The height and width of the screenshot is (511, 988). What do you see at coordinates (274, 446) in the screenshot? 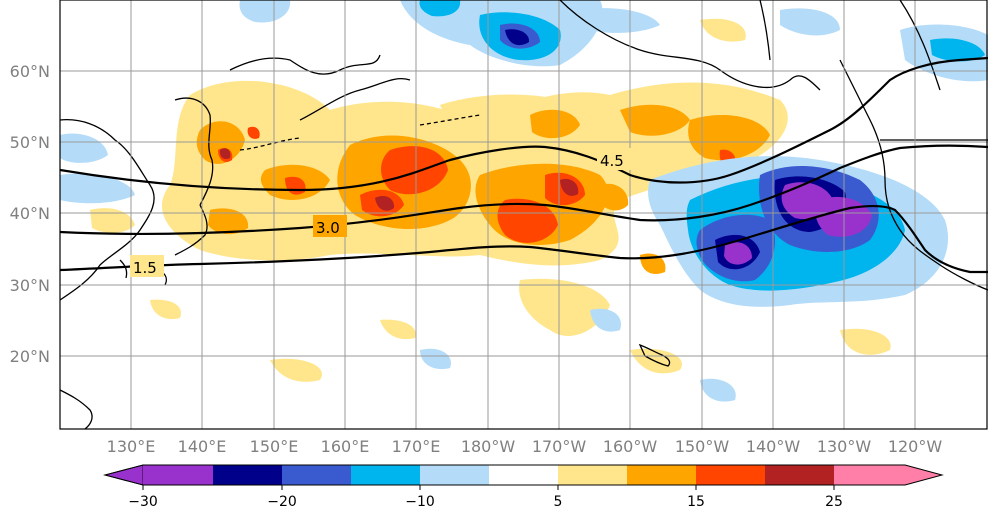
I see `lon-label-150e: 150°E` at bounding box center [274, 446].